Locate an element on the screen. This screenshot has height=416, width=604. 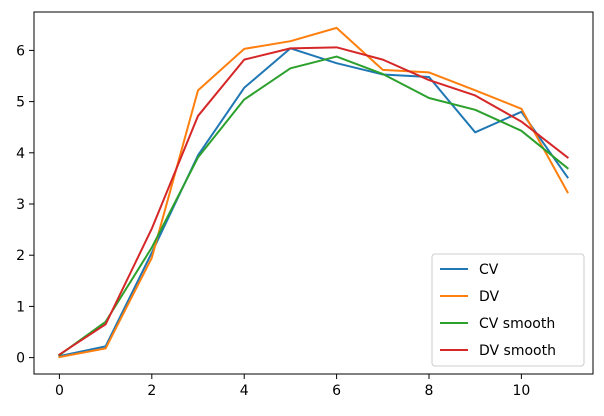
legend-label-dv-smooth: DV smooth is located at coordinates (517, 351).